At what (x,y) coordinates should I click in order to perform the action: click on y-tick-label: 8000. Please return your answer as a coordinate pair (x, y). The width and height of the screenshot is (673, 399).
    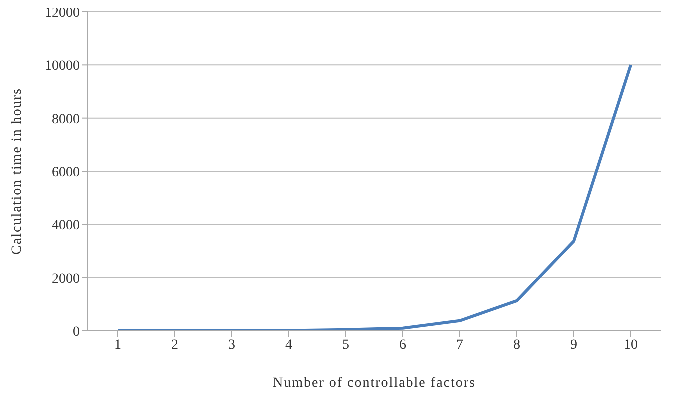
    Looking at the image, I should click on (66, 120).